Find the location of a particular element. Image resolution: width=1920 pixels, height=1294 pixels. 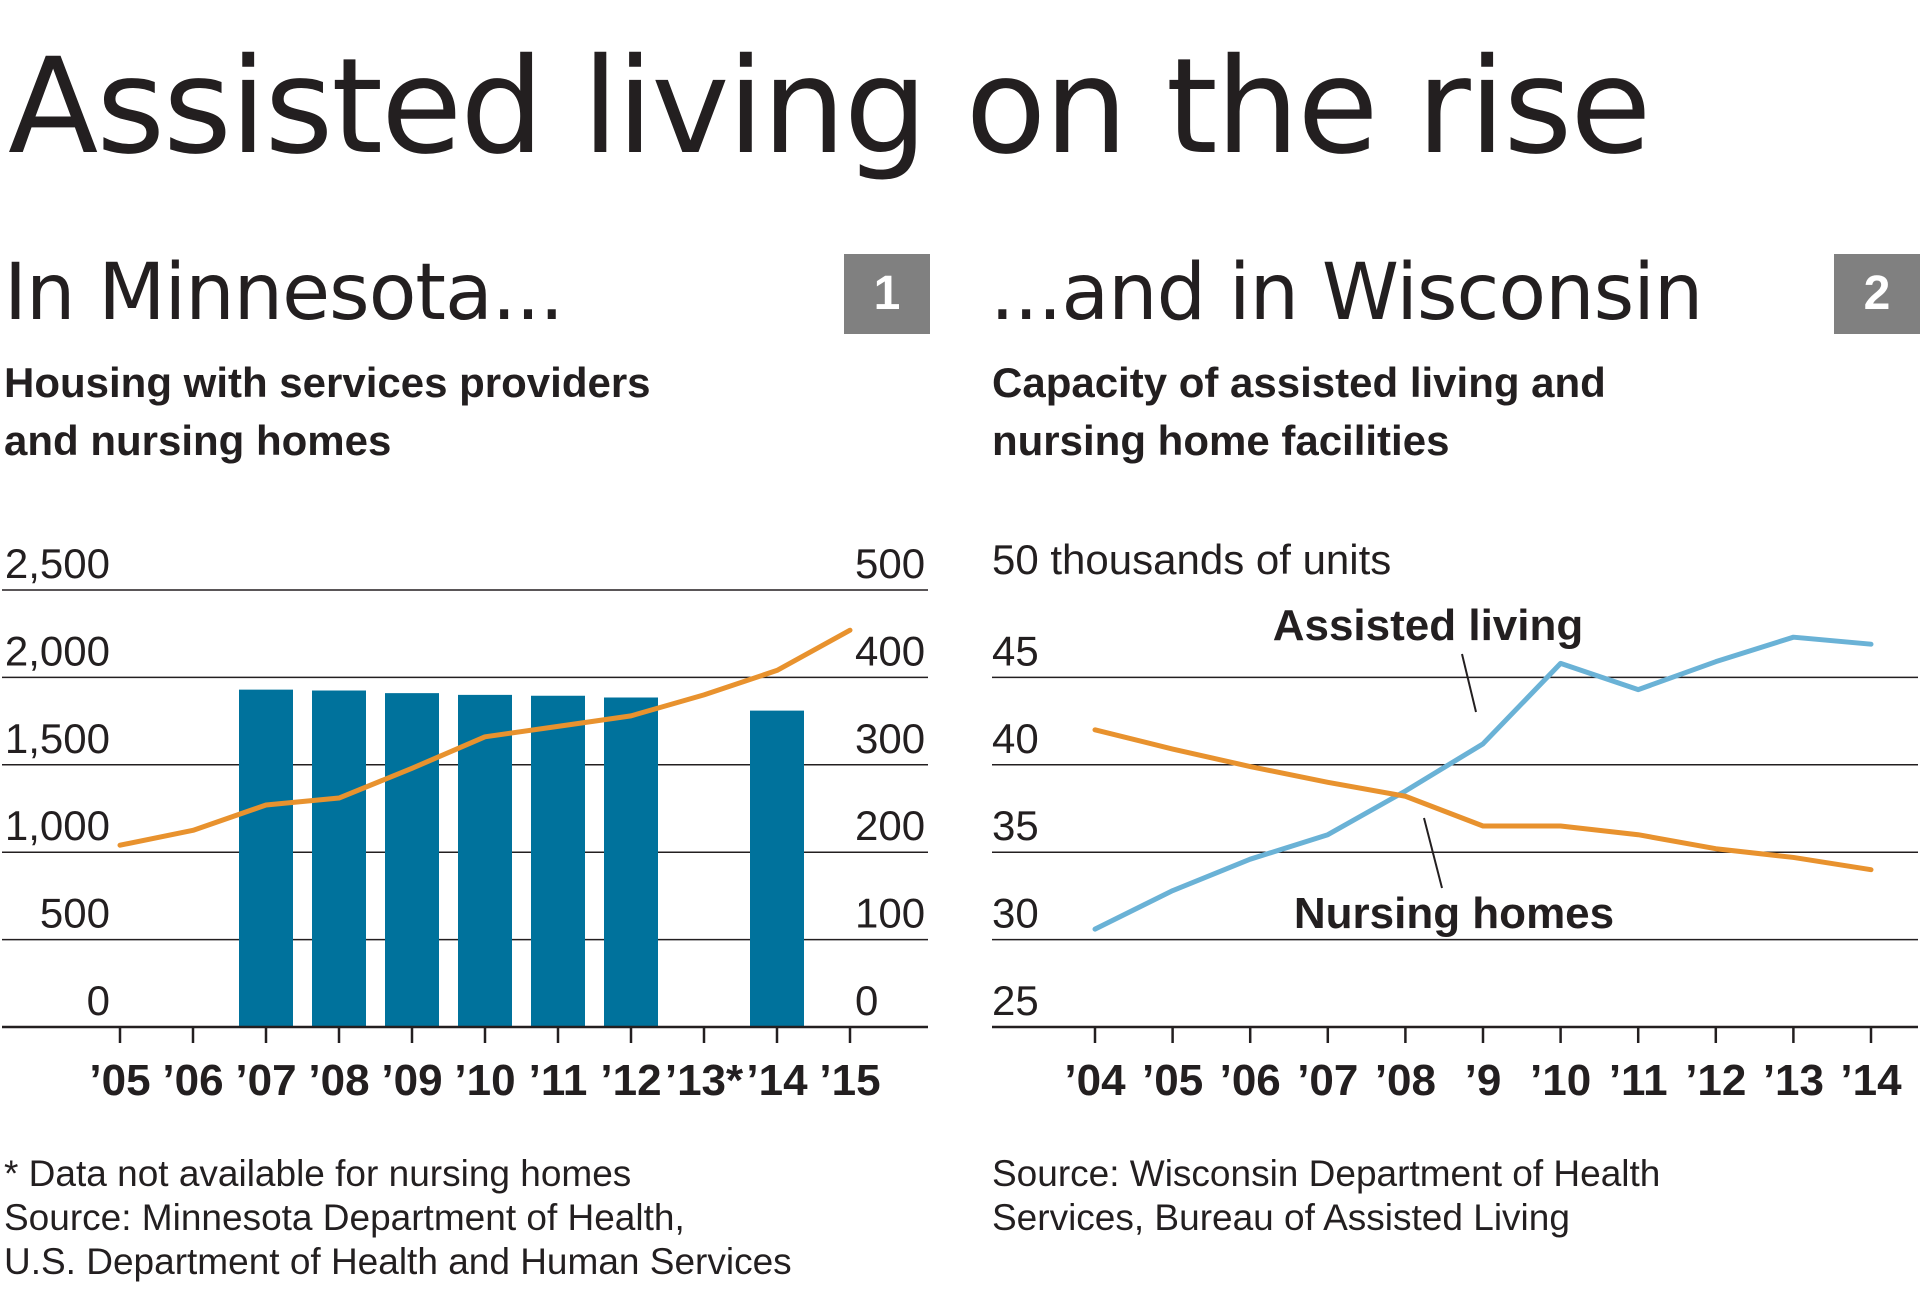

x-axis-tick-label: ’04 is located at coordinates (1095, 1080).